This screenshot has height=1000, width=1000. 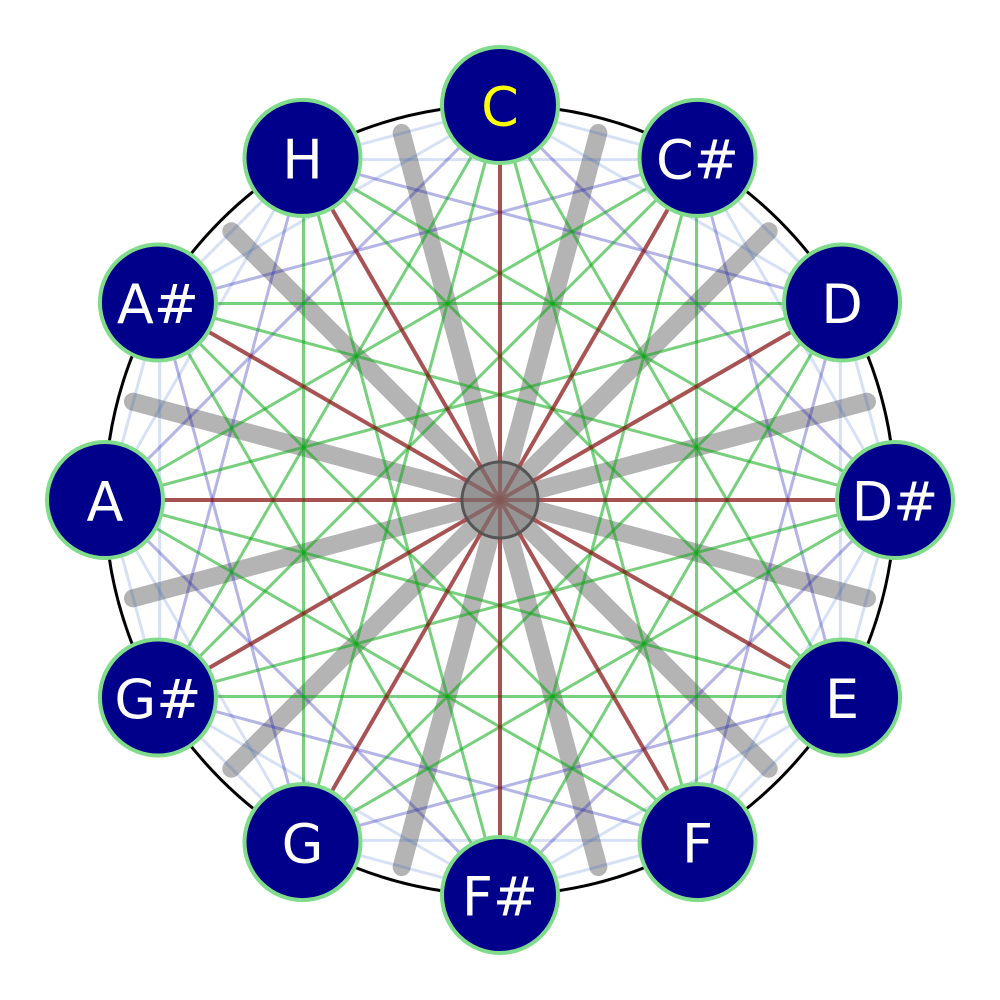 I want to click on note-label: F, so click(x=697, y=844).